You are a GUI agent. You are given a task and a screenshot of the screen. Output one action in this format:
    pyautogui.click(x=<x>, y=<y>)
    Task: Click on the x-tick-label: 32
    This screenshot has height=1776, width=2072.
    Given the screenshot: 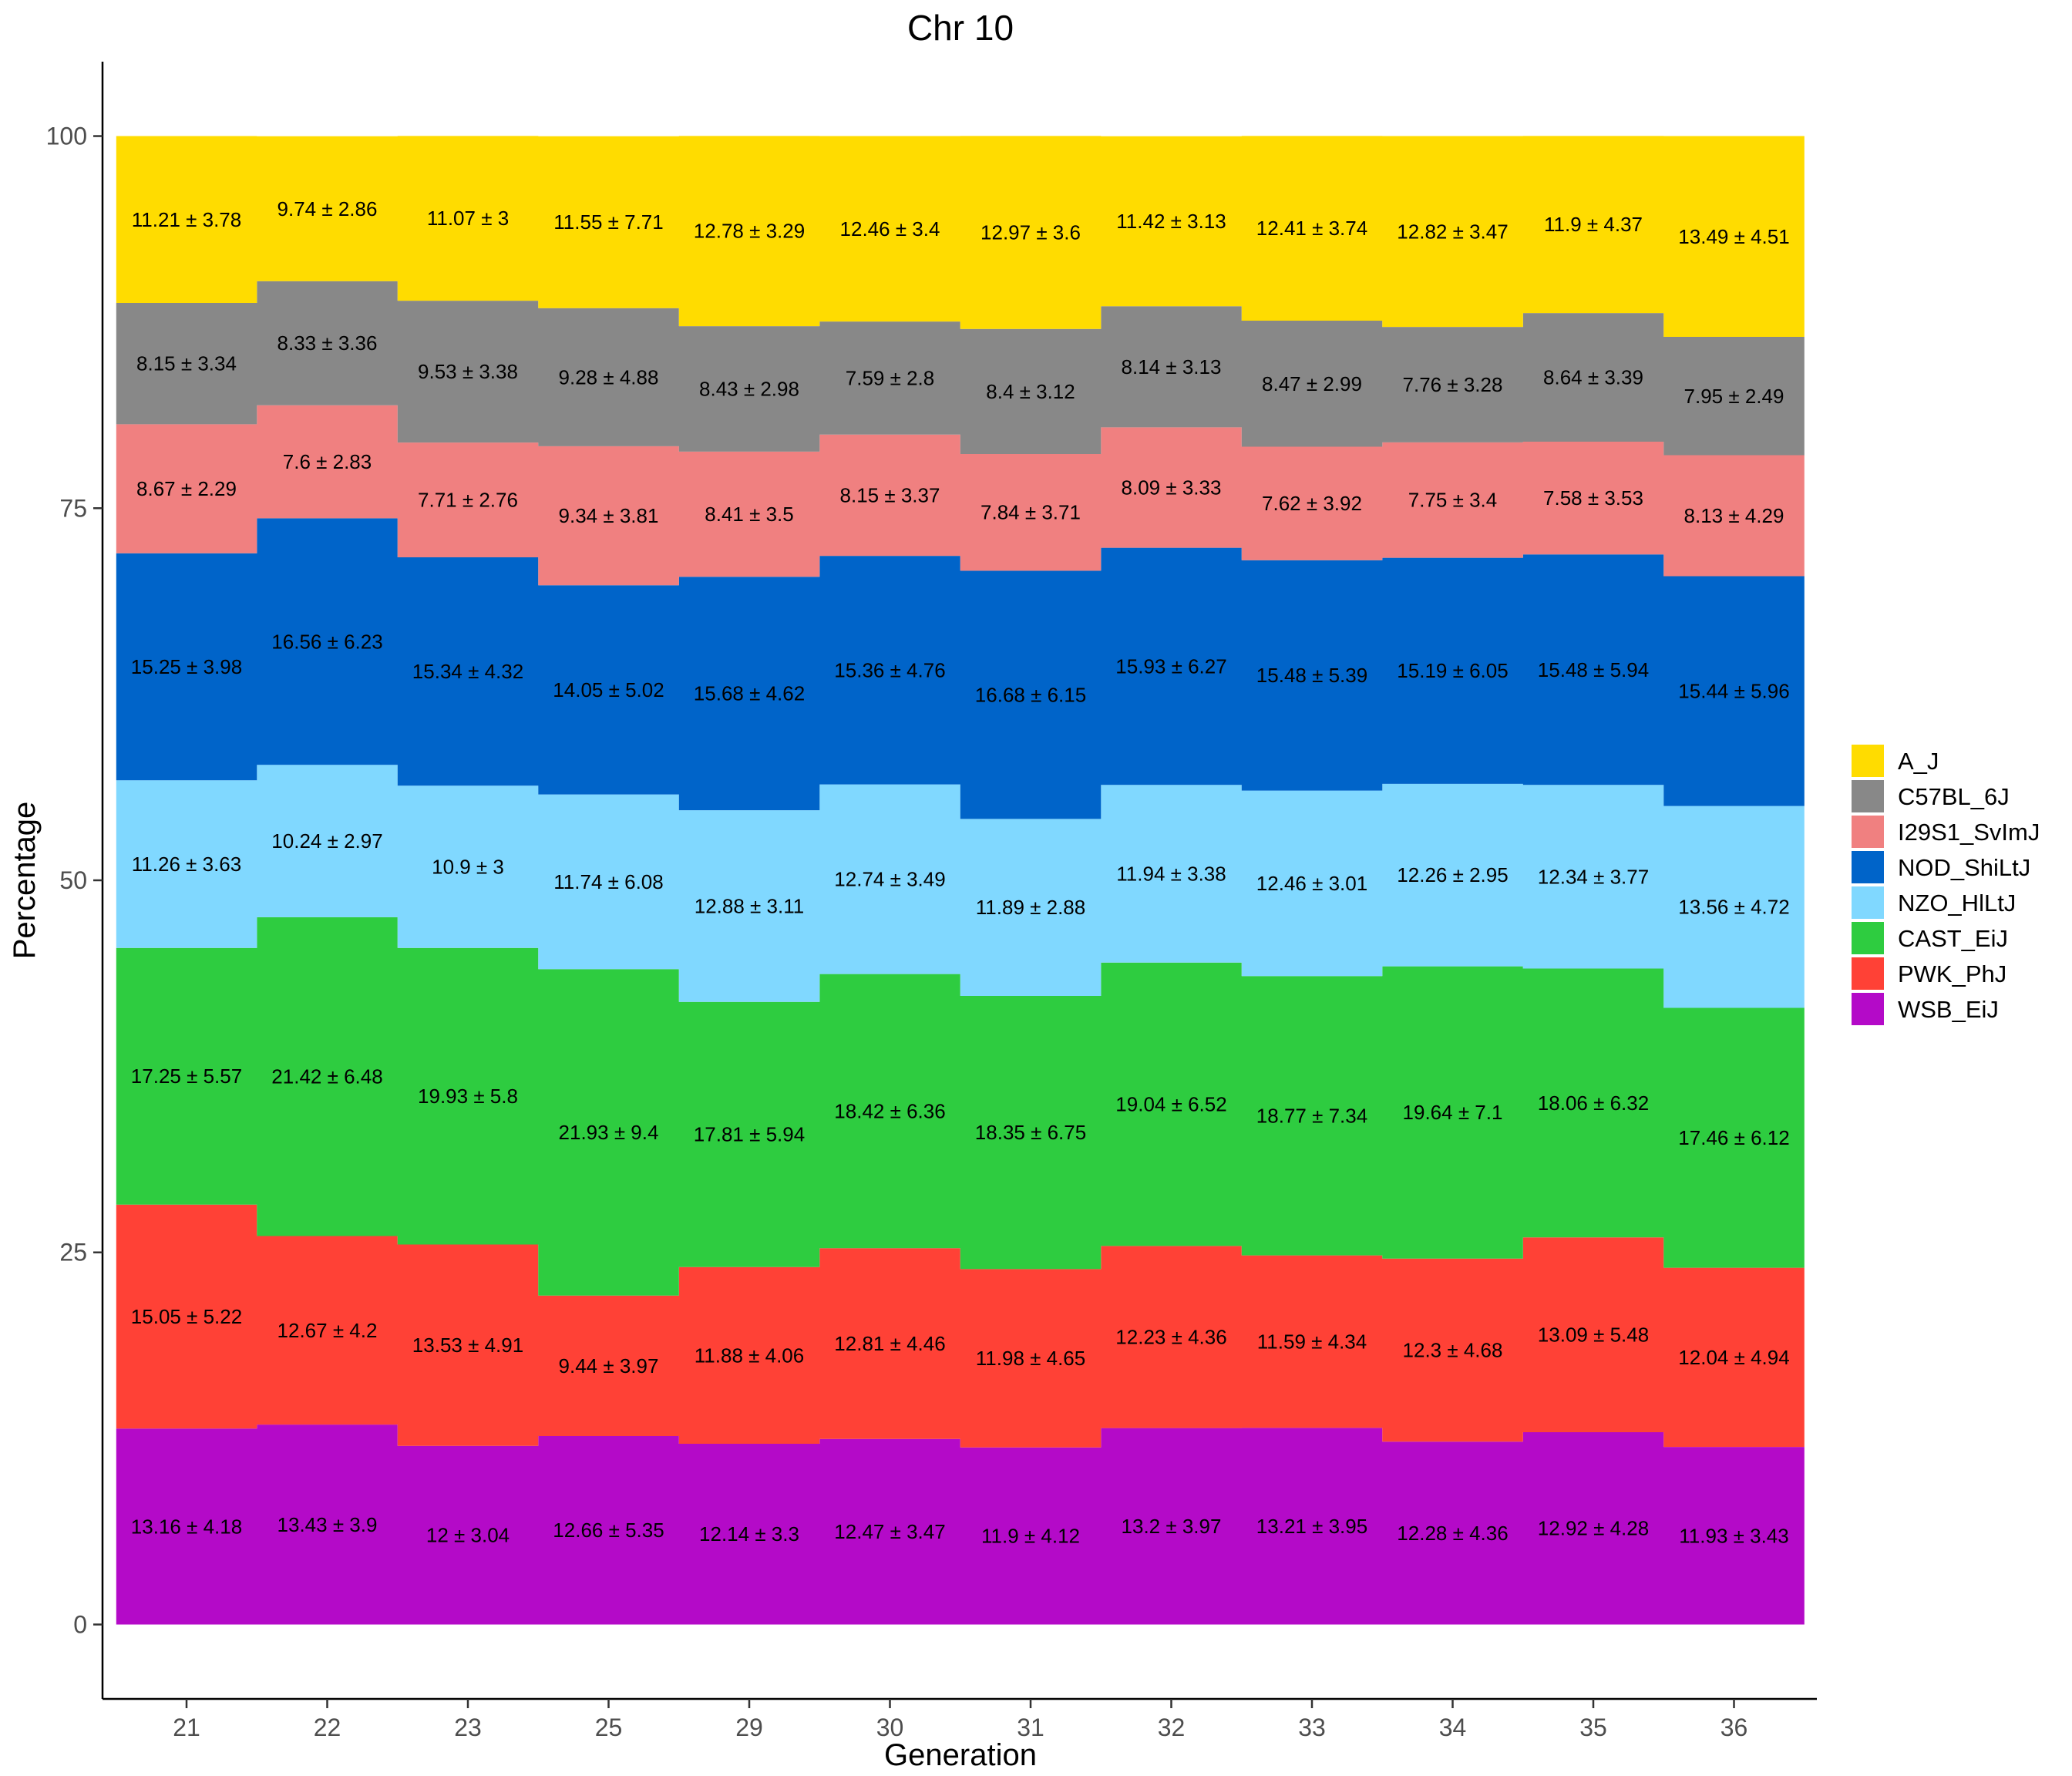 What is the action you would take?
    pyautogui.click(x=1172, y=1728)
    